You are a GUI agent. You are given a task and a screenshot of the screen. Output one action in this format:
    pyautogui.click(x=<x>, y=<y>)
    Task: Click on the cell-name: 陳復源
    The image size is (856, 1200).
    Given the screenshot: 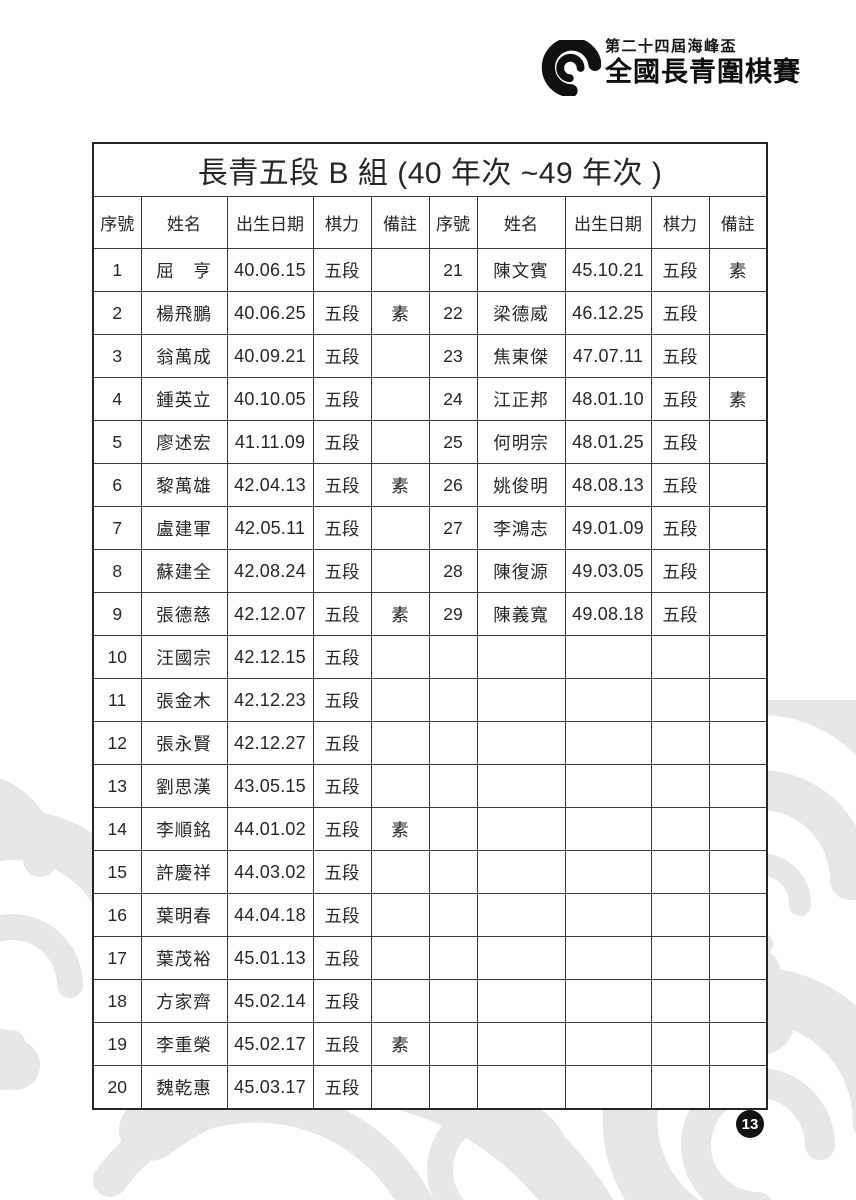 What is the action you would take?
    pyautogui.click(x=521, y=571)
    